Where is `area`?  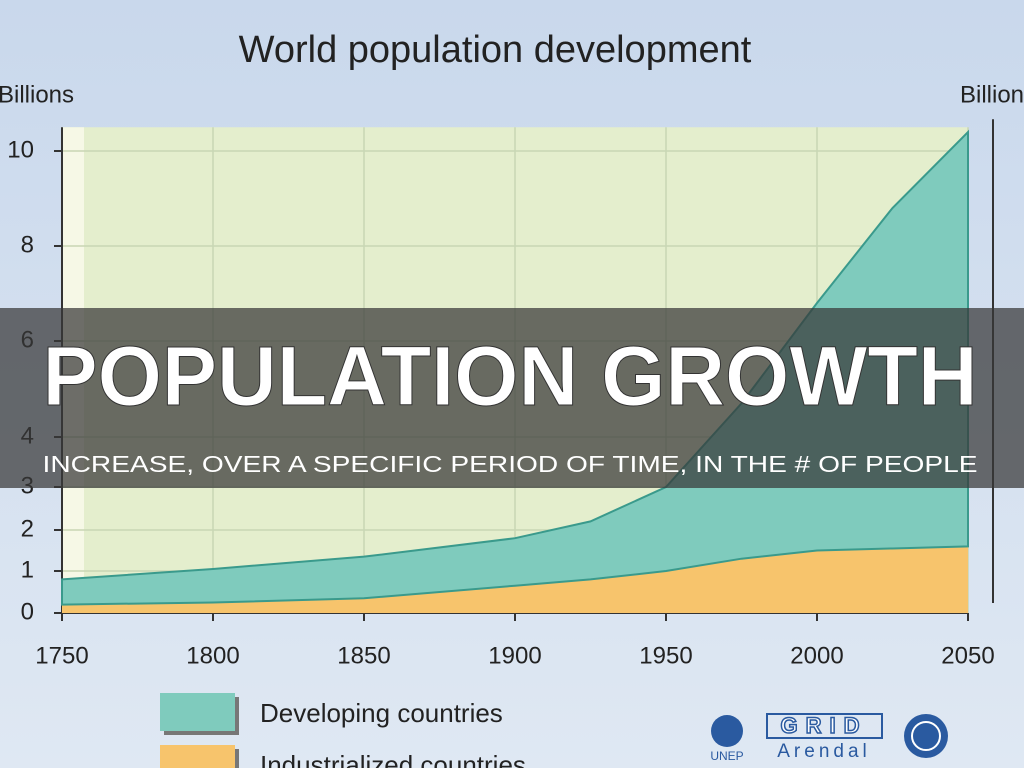
area is located at coordinates (515, 579).